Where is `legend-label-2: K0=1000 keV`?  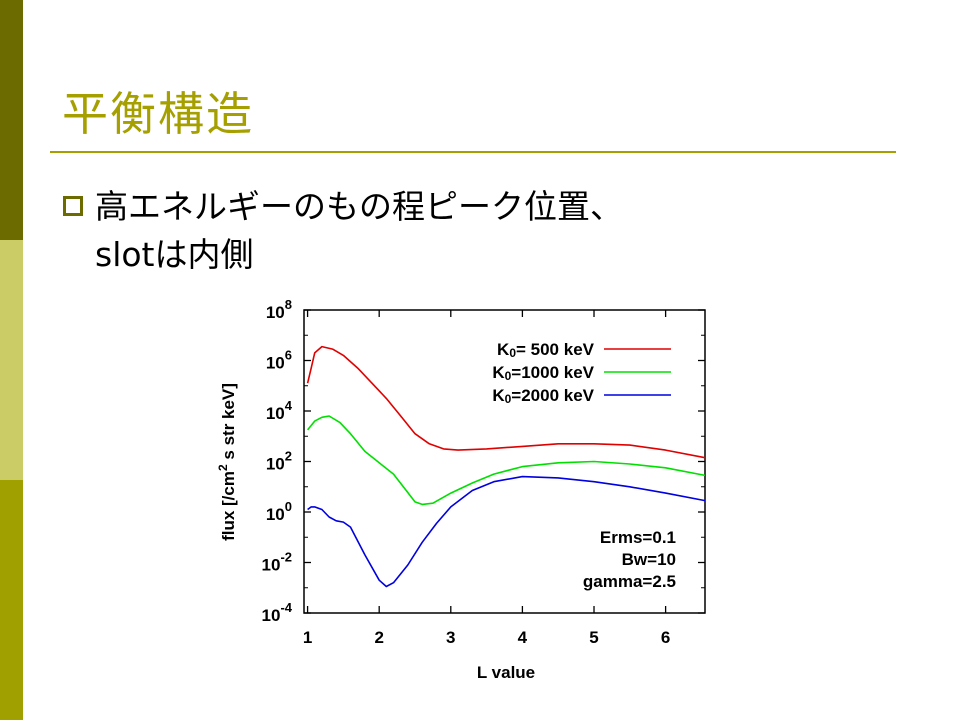 legend-label-2: K0=1000 keV is located at coordinates (543, 373).